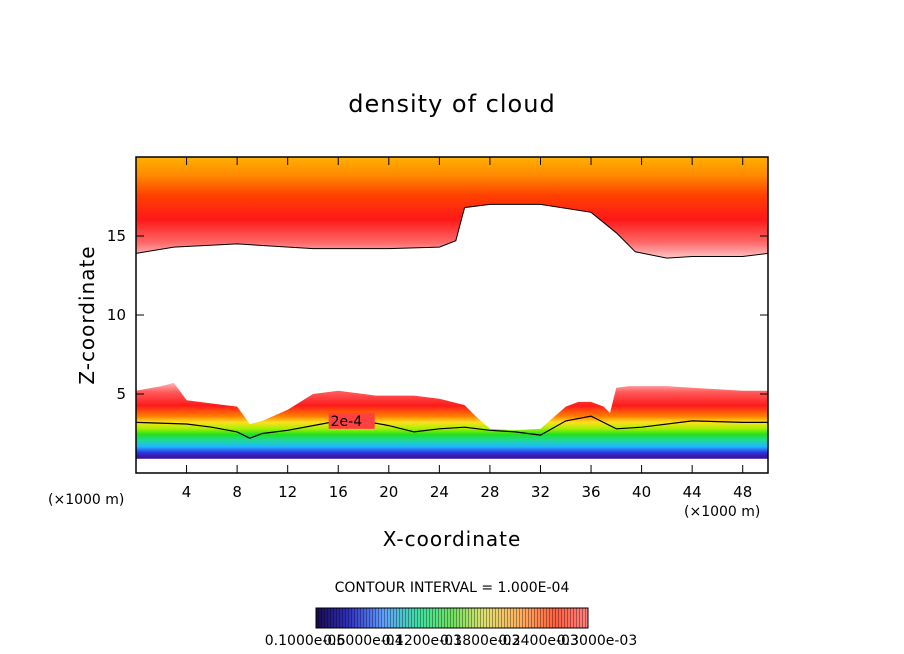 Image resolution: width=904 pixels, height=654 pixels. I want to click on y-axis-label: Z-coordinate, so click(87, 314).